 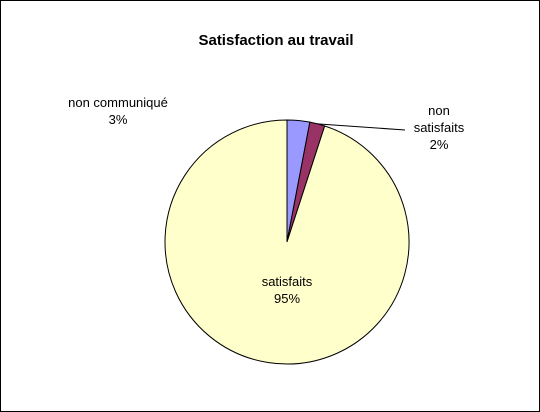 I want to click on slice-label: non satisfaits, so click(x=439, y=119).